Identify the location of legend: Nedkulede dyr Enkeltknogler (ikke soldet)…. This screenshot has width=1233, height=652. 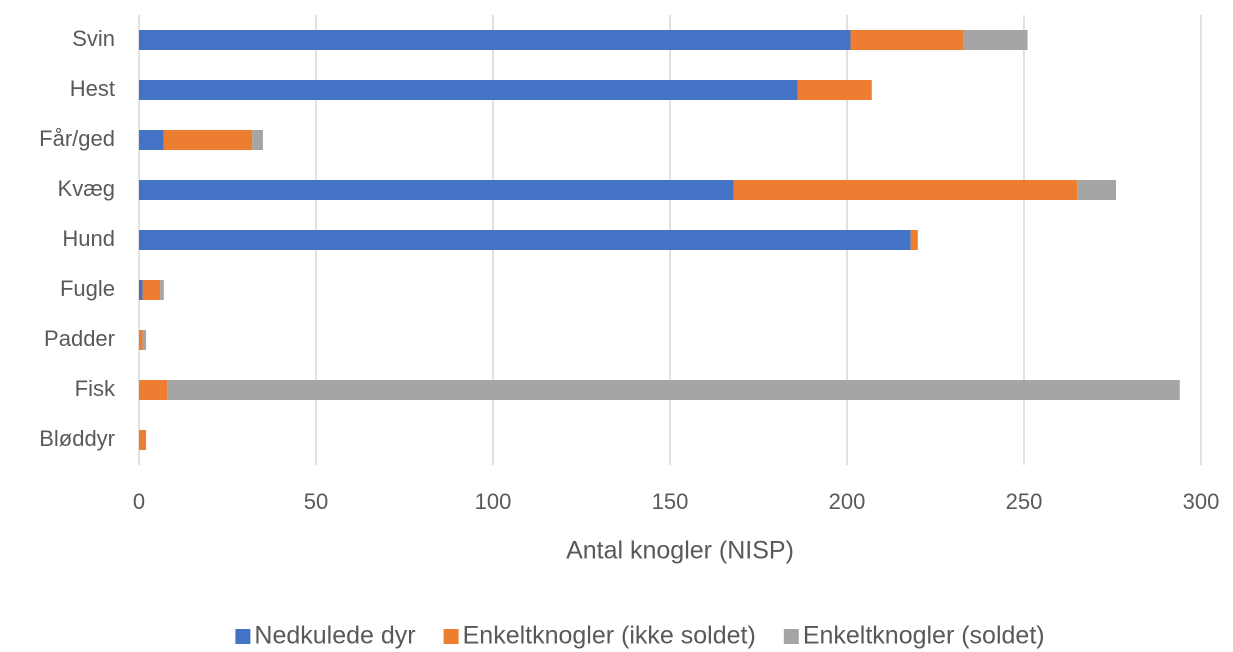
(640, 636).